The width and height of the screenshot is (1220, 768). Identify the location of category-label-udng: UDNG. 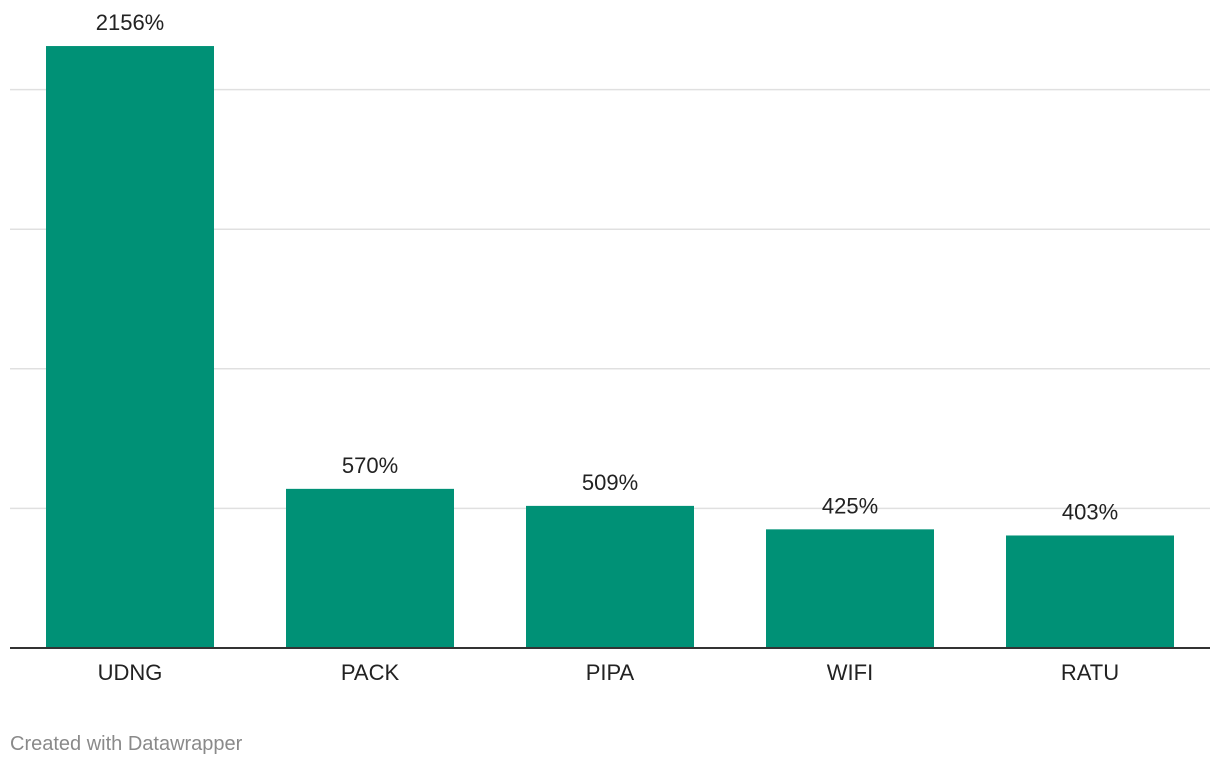
(130, 672).